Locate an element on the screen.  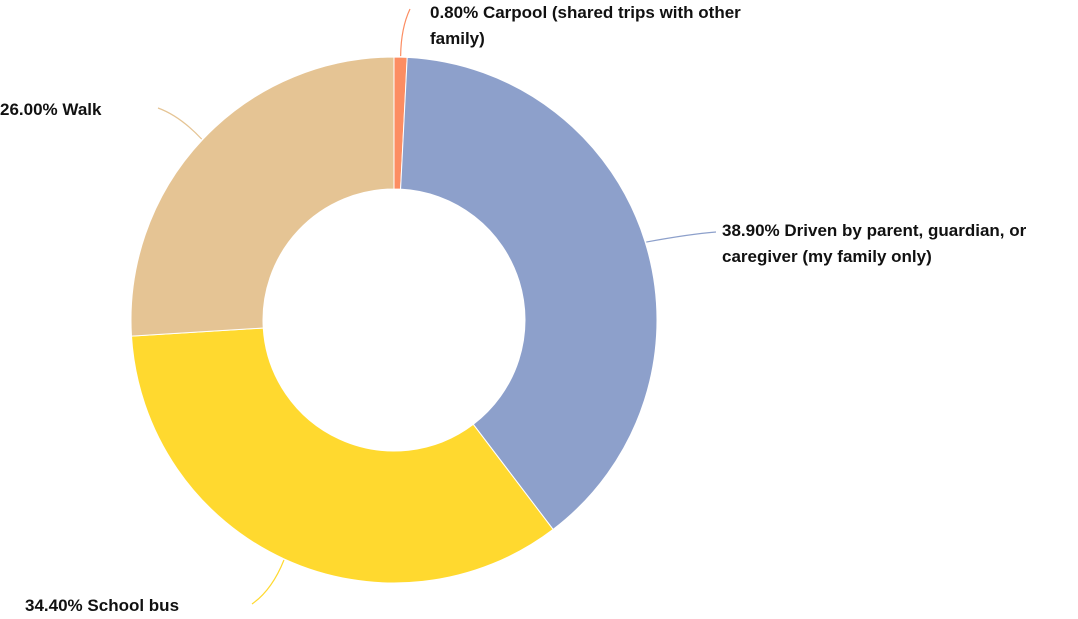
category-label: Walk is located at coordinates (82, 109).